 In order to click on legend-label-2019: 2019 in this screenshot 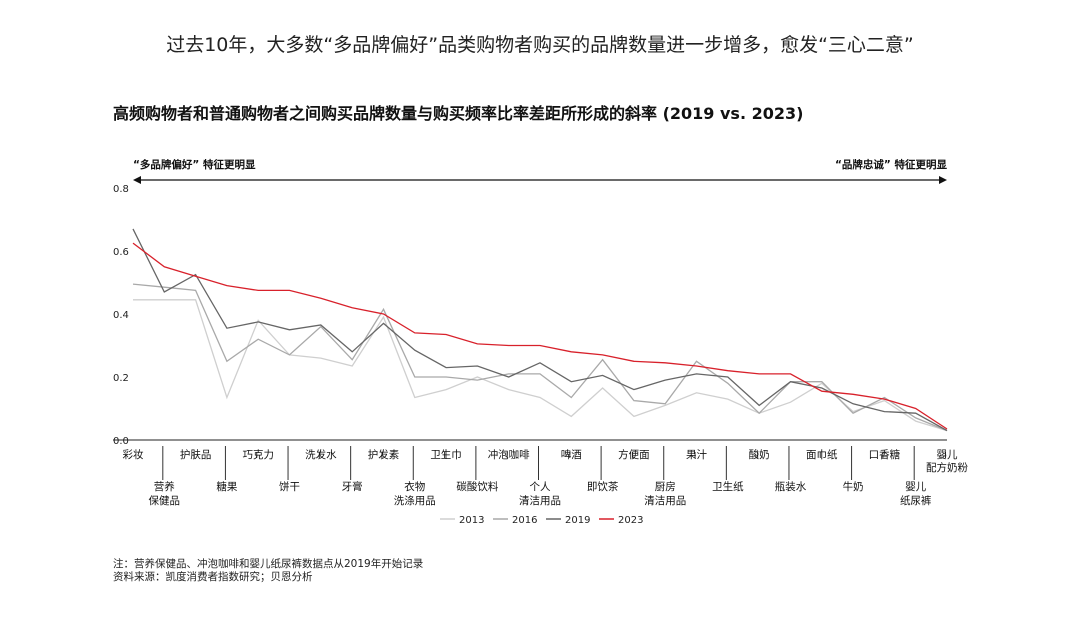, I will do `click(577, 520)`.